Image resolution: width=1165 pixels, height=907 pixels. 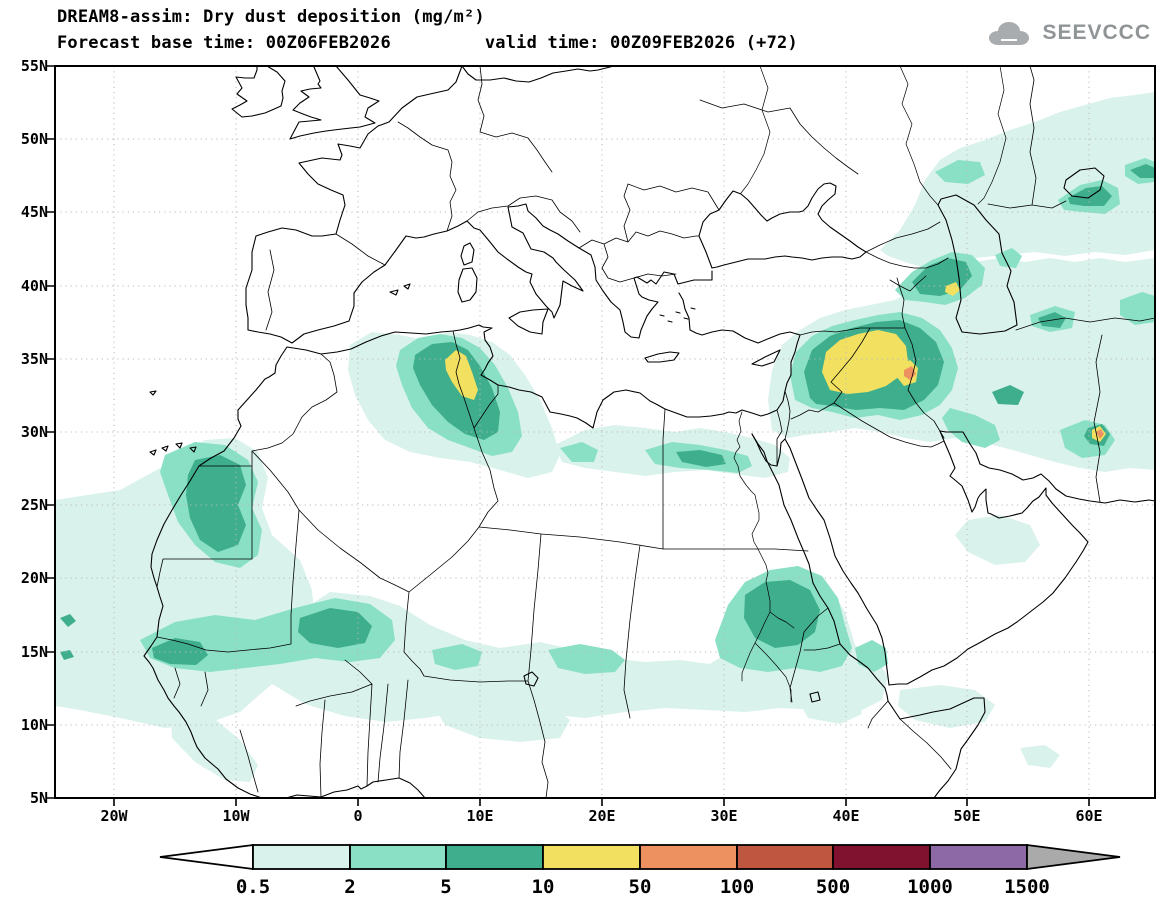 I want to click on legend-label: 0.5, so click(x=253, y=887).